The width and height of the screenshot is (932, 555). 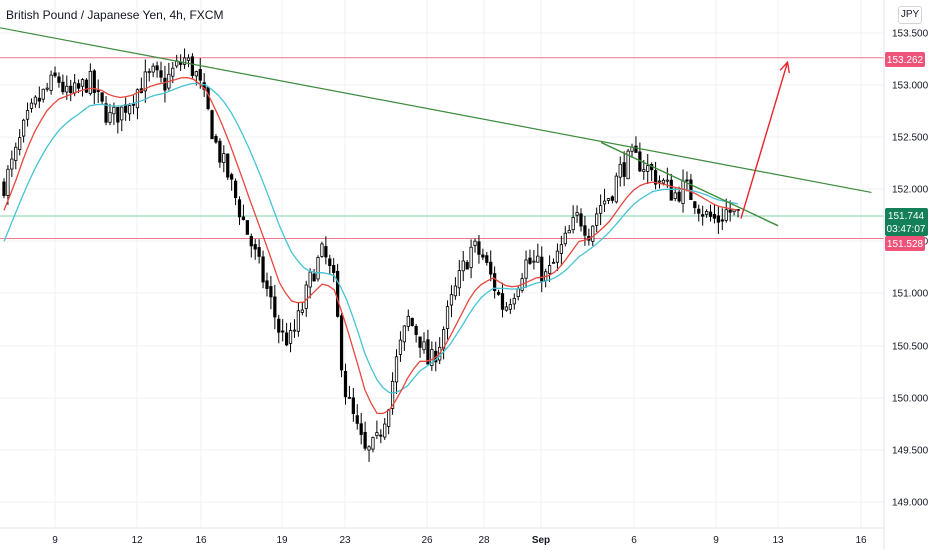 I want to click on y-tick-label: 150.500, so click(x=910, y=347).